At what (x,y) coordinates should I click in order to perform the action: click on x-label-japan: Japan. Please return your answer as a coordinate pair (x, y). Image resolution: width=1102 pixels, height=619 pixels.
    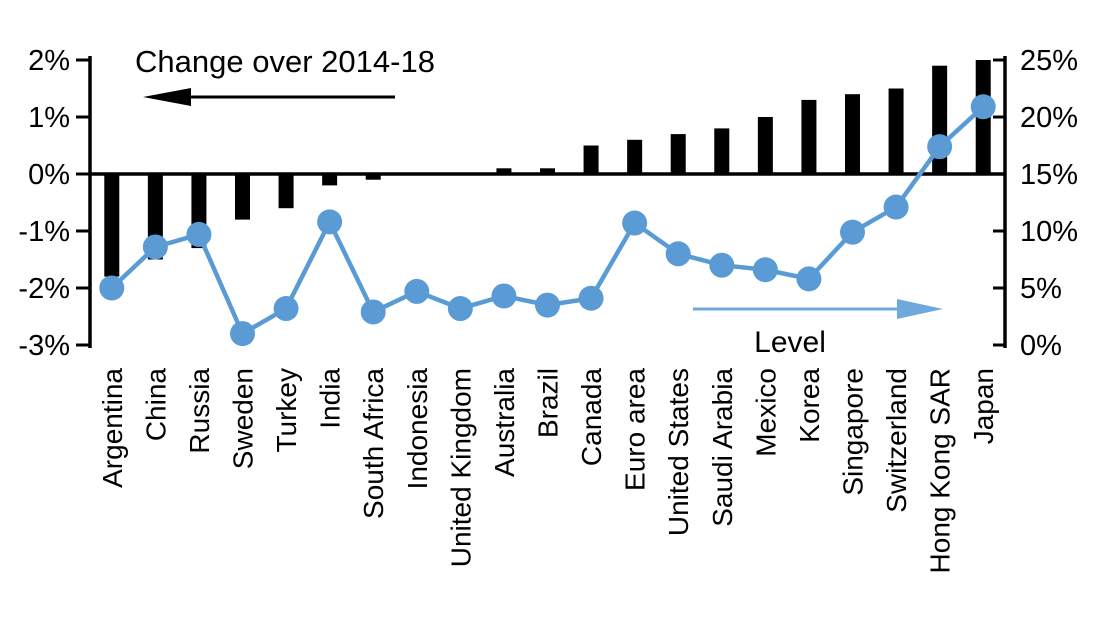
    Looking at the image, I should click on (983, 406).